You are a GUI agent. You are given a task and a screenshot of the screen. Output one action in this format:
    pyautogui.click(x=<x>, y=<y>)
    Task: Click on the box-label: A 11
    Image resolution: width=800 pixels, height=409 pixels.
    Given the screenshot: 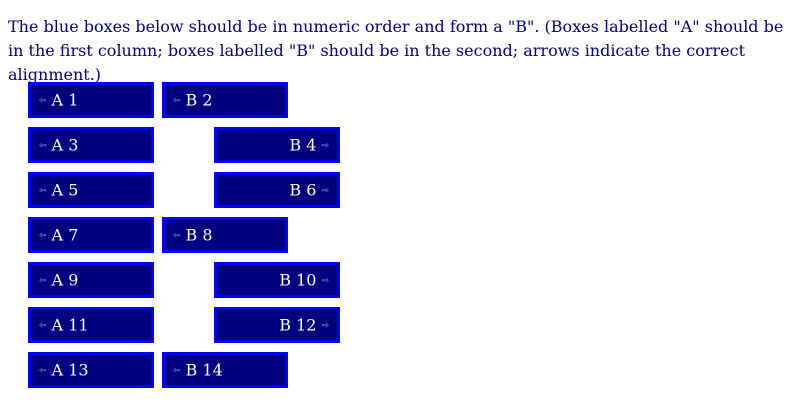 What is the action you would take?
    pyautogui.click(x=70, y=325)
    